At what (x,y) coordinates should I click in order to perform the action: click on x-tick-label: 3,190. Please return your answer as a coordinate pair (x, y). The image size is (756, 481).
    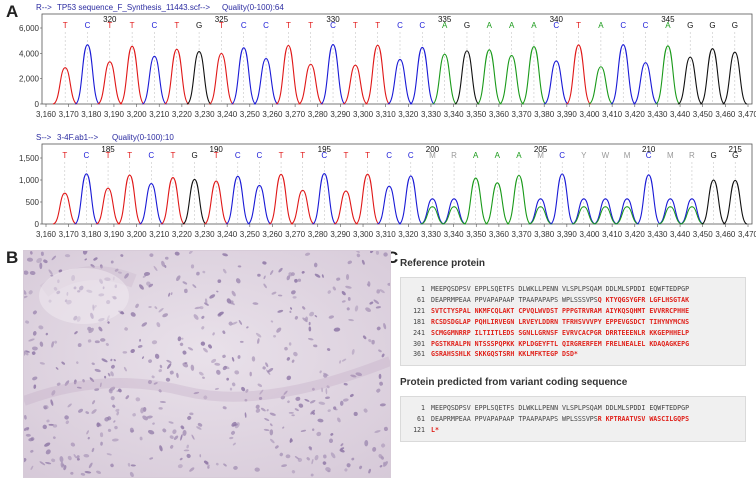
    Looking at the image, I should click on (114, 234).